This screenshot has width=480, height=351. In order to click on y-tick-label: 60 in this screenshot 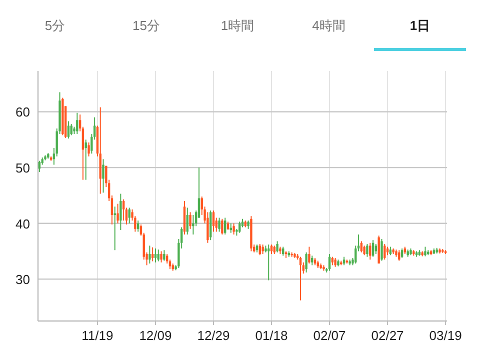, I will do `click(23, 112)`.